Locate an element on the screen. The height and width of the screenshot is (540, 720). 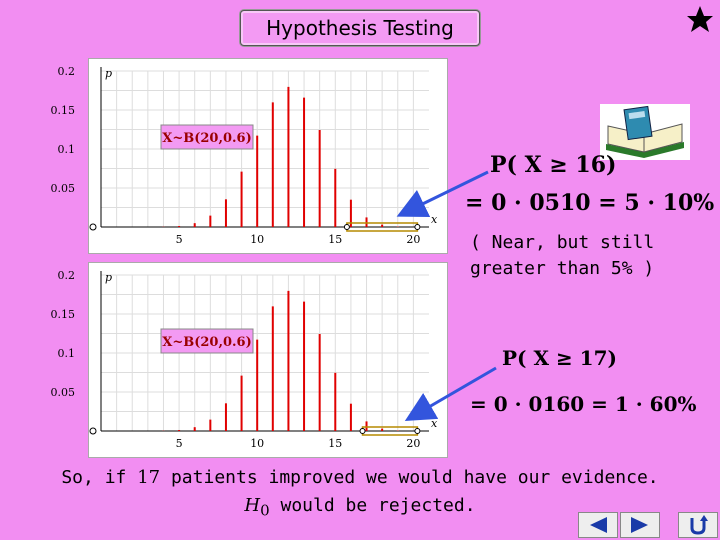
page-title-text: Hypothesis Testing is located at coordinates (360, 28).